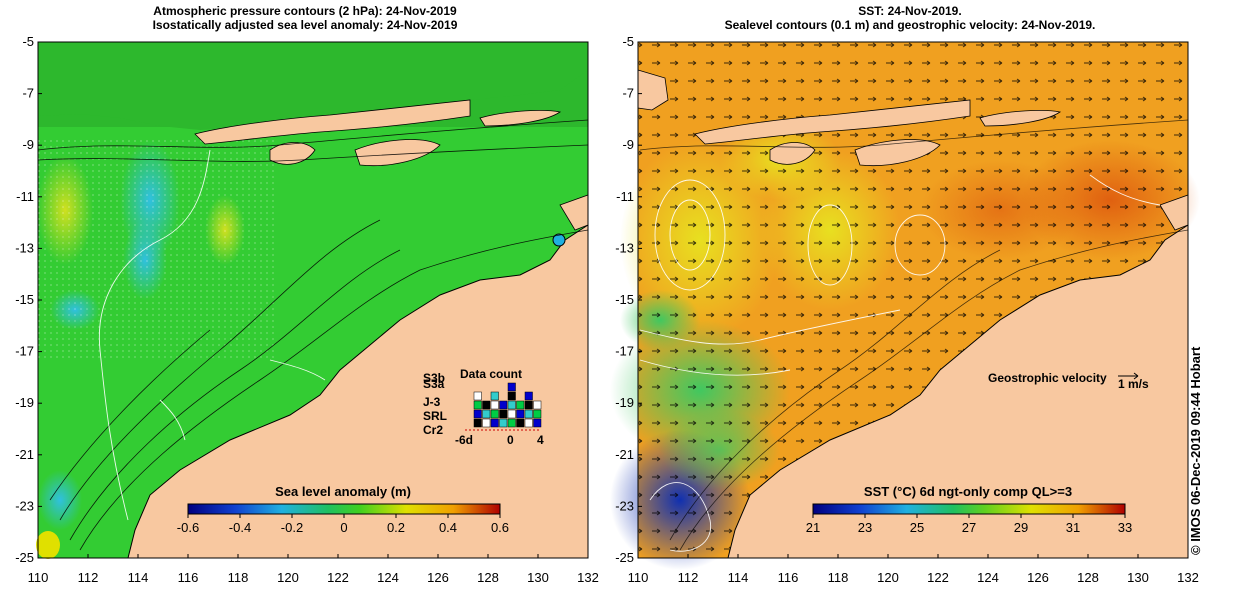 The width and height of the screenshot is (1250, 590). What do you see at coordinates (624, 402) in the screenshot?
I see `right-lat-tick: -19` at bounding box center [624, 402].